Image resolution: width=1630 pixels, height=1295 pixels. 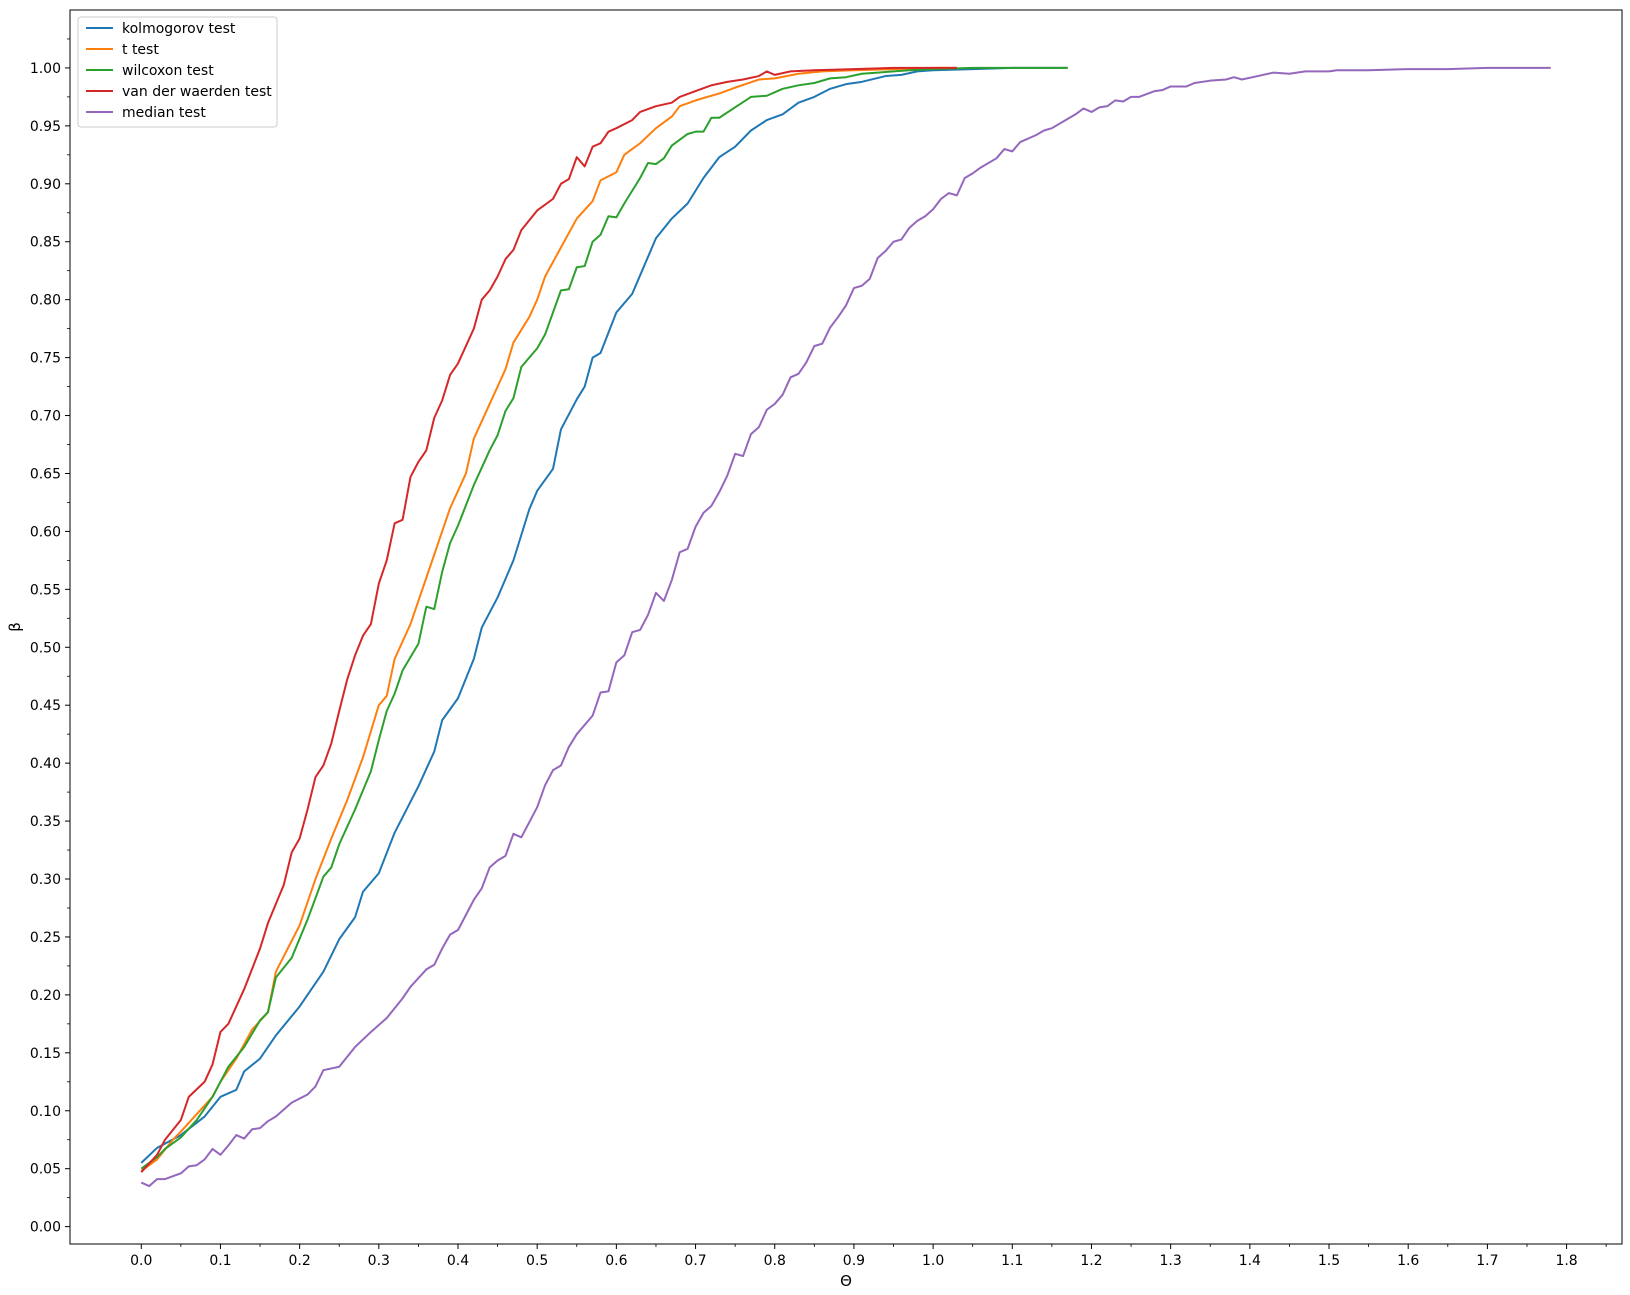 What do you see at coordinates (45, 1228) in the screenshot?
I see `y-tick-label: 0.00` at bounding box center [45, 1228].